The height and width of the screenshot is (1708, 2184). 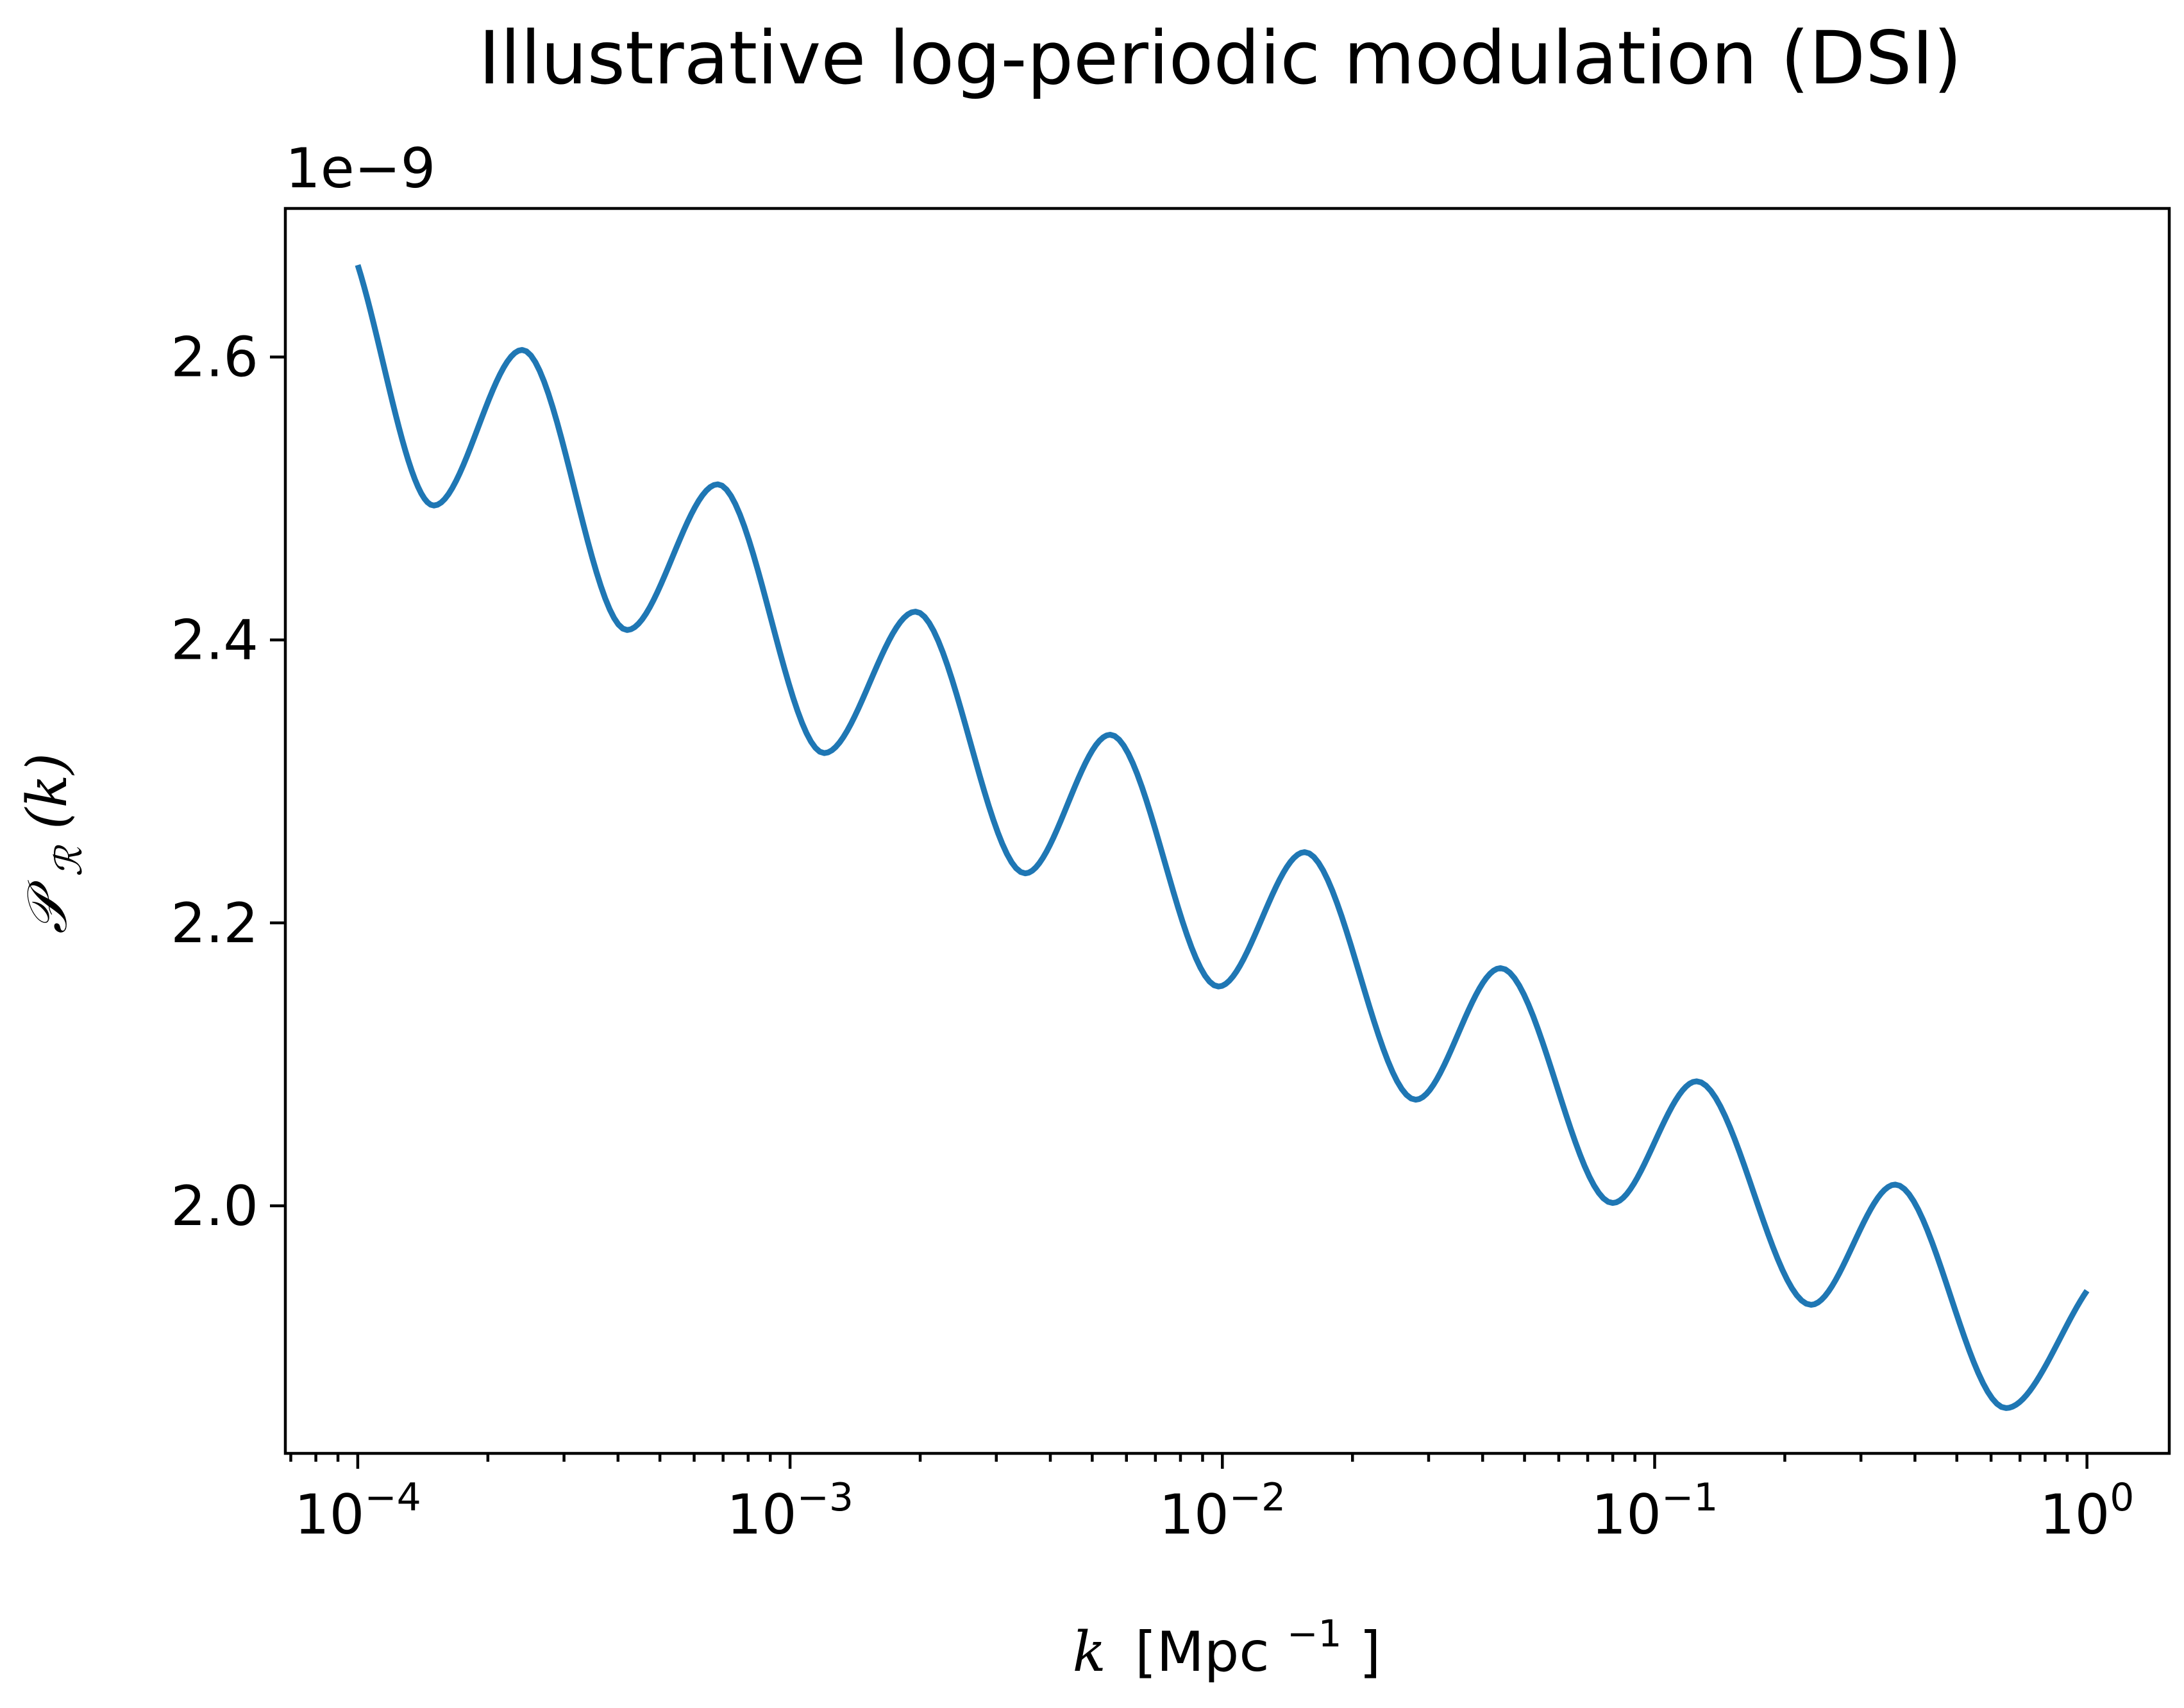 What do you see at coordinates (1257, 1497) in the screenshot?
I see `x-tick-label-exponent: −2` at bounding box center [1257, 1497].